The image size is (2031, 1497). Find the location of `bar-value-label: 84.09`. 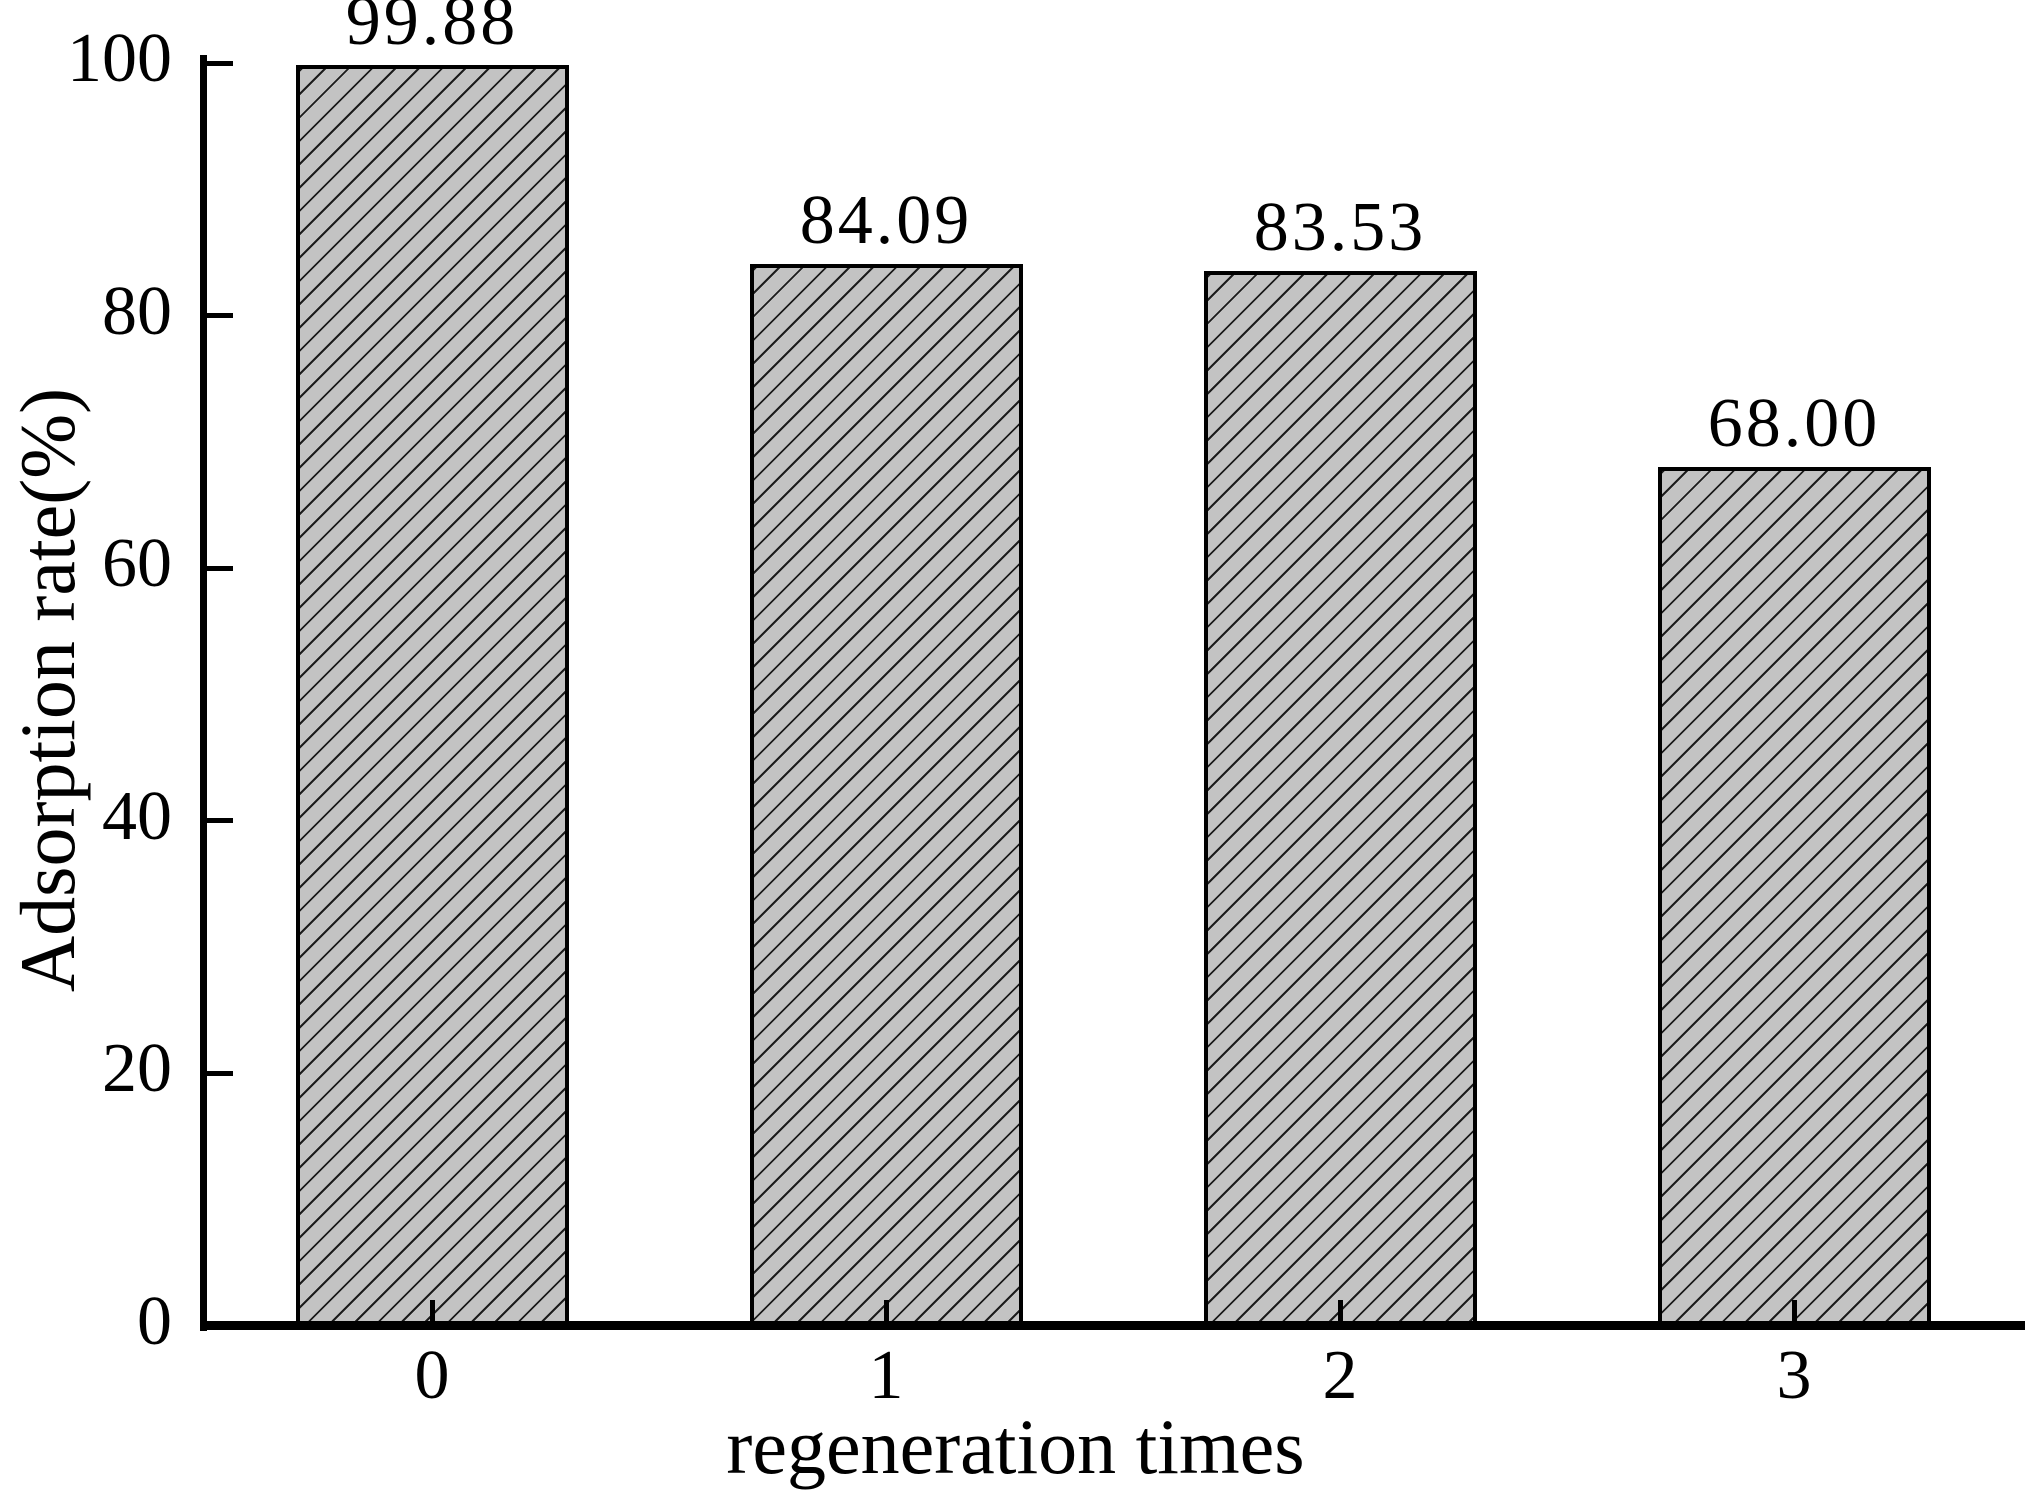

bar-value-label: 84.09 is located at coordinates (886, 220).